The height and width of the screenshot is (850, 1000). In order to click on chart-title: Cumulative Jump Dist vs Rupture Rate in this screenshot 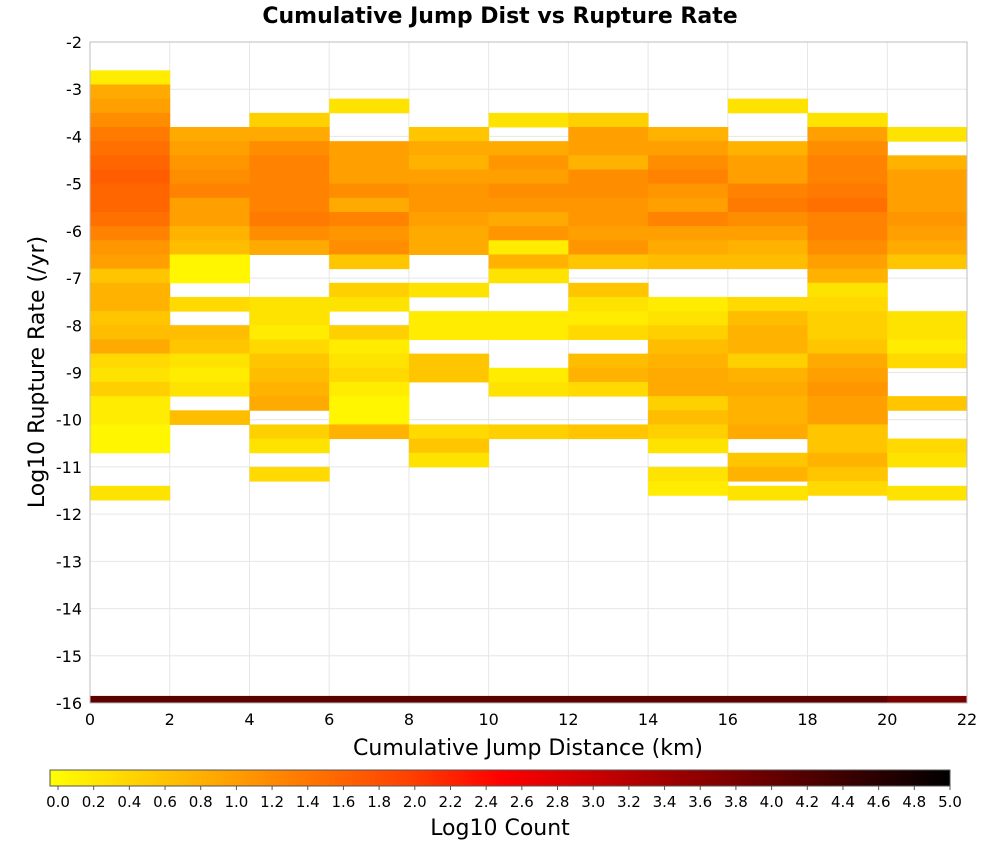, I will do `click(499, 16)`.